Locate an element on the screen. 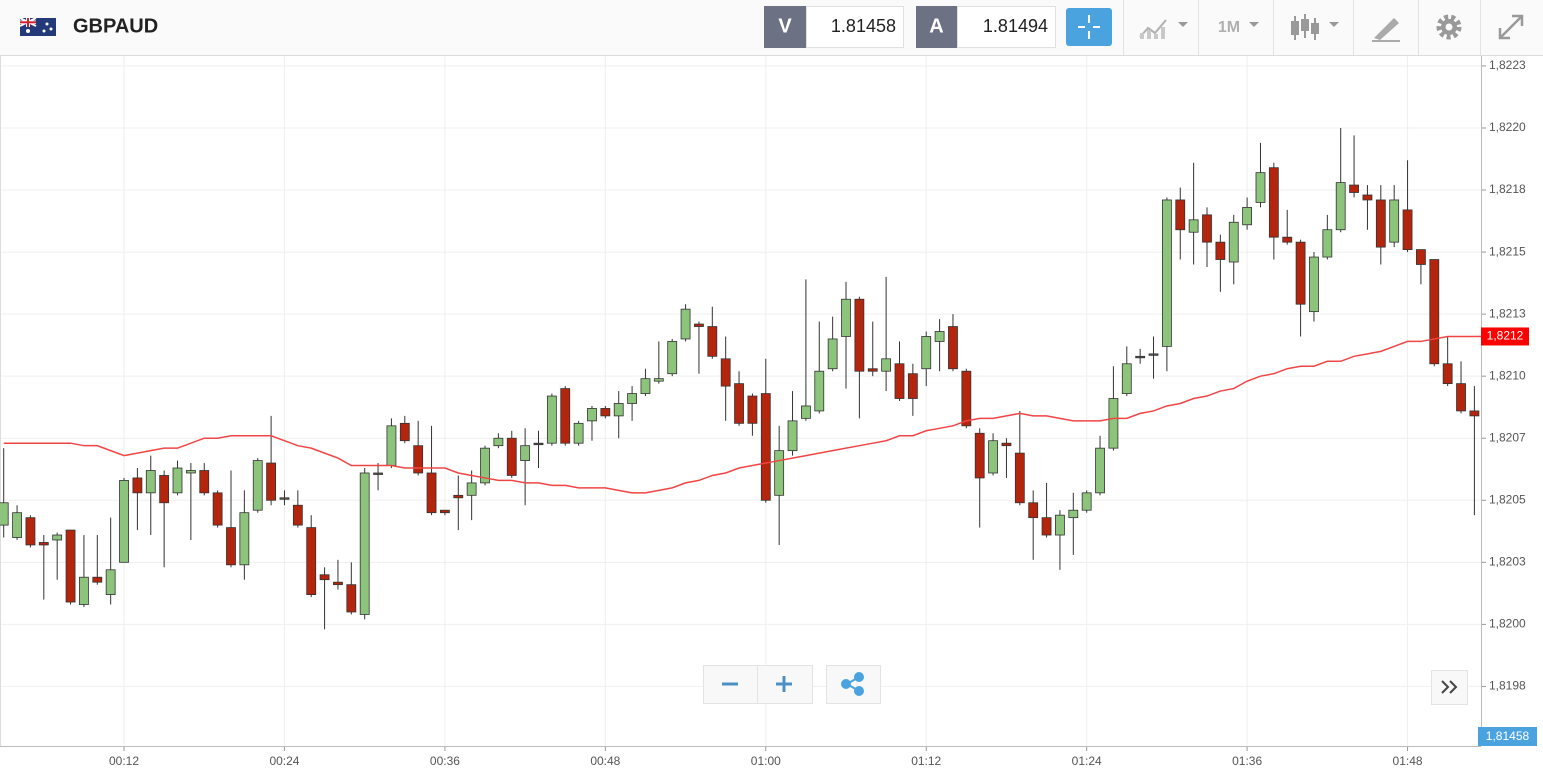 The width and height of the screenshot is (1543, 780). draw-button is located at coordinates (1386, 30).